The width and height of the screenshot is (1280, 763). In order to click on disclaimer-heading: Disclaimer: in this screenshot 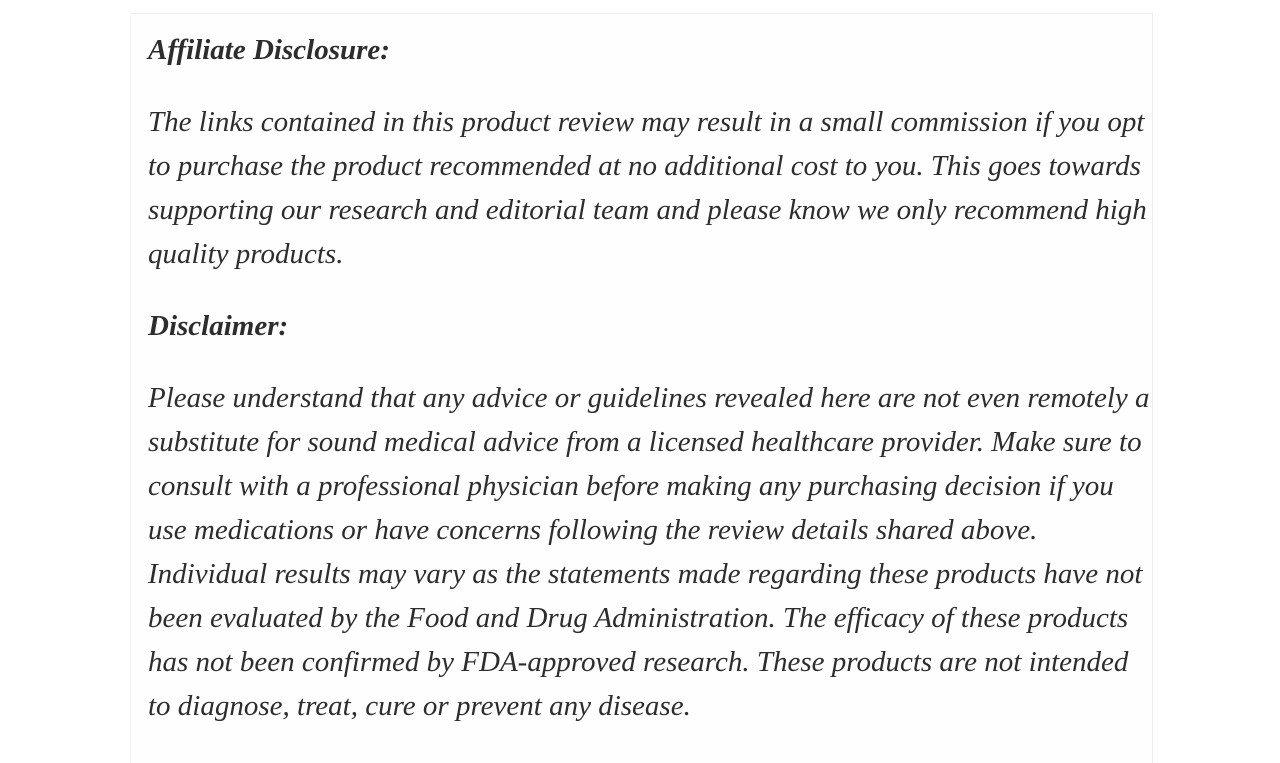, I will do `click(218, 326)`.